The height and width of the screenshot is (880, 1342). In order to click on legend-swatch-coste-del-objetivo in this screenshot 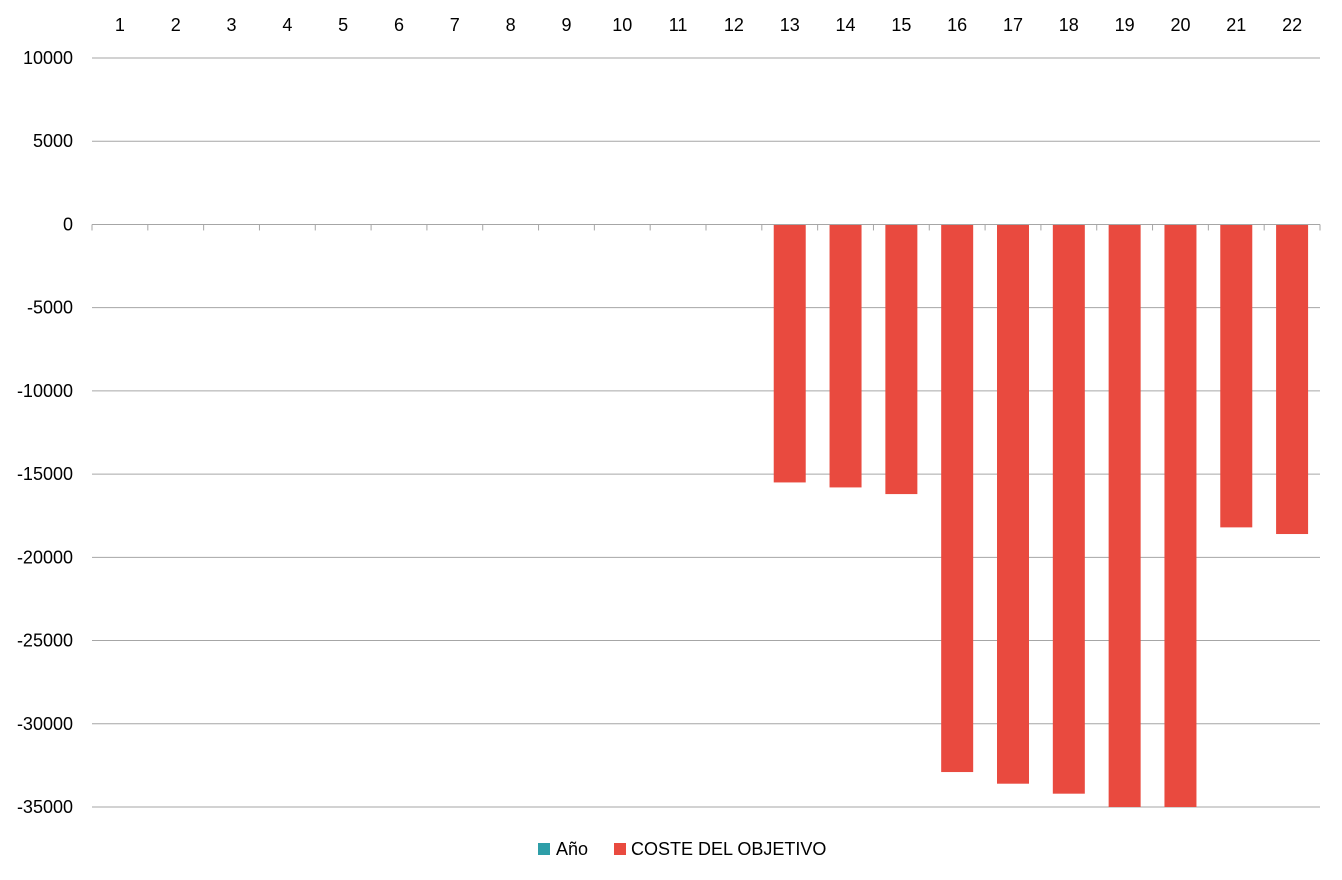, I will do `click(620, 849)`.